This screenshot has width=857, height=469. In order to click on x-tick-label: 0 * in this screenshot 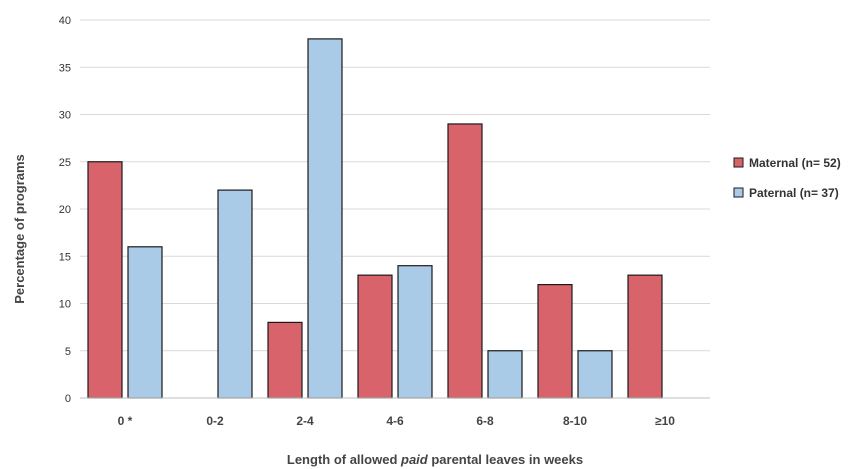, I will do `click(125, 421)`.